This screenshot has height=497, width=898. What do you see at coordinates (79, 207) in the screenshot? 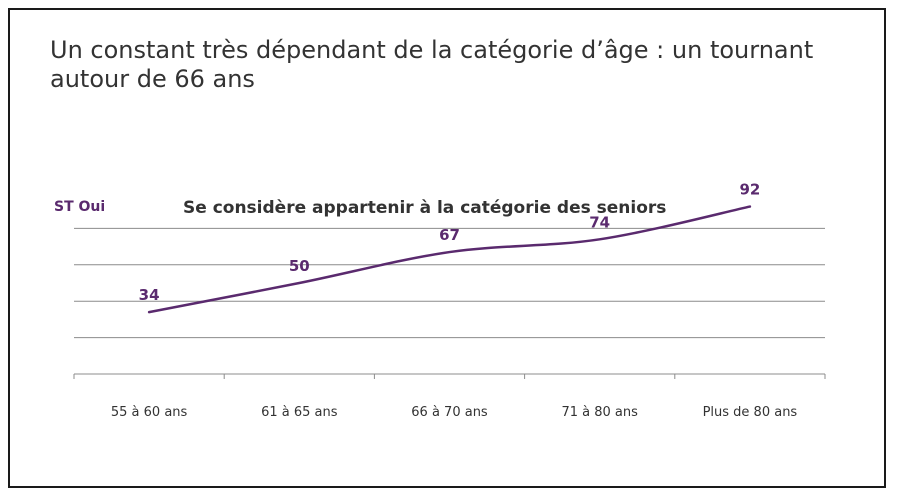
I see `series-label: ST Oui` at bounding box center [79, 207].